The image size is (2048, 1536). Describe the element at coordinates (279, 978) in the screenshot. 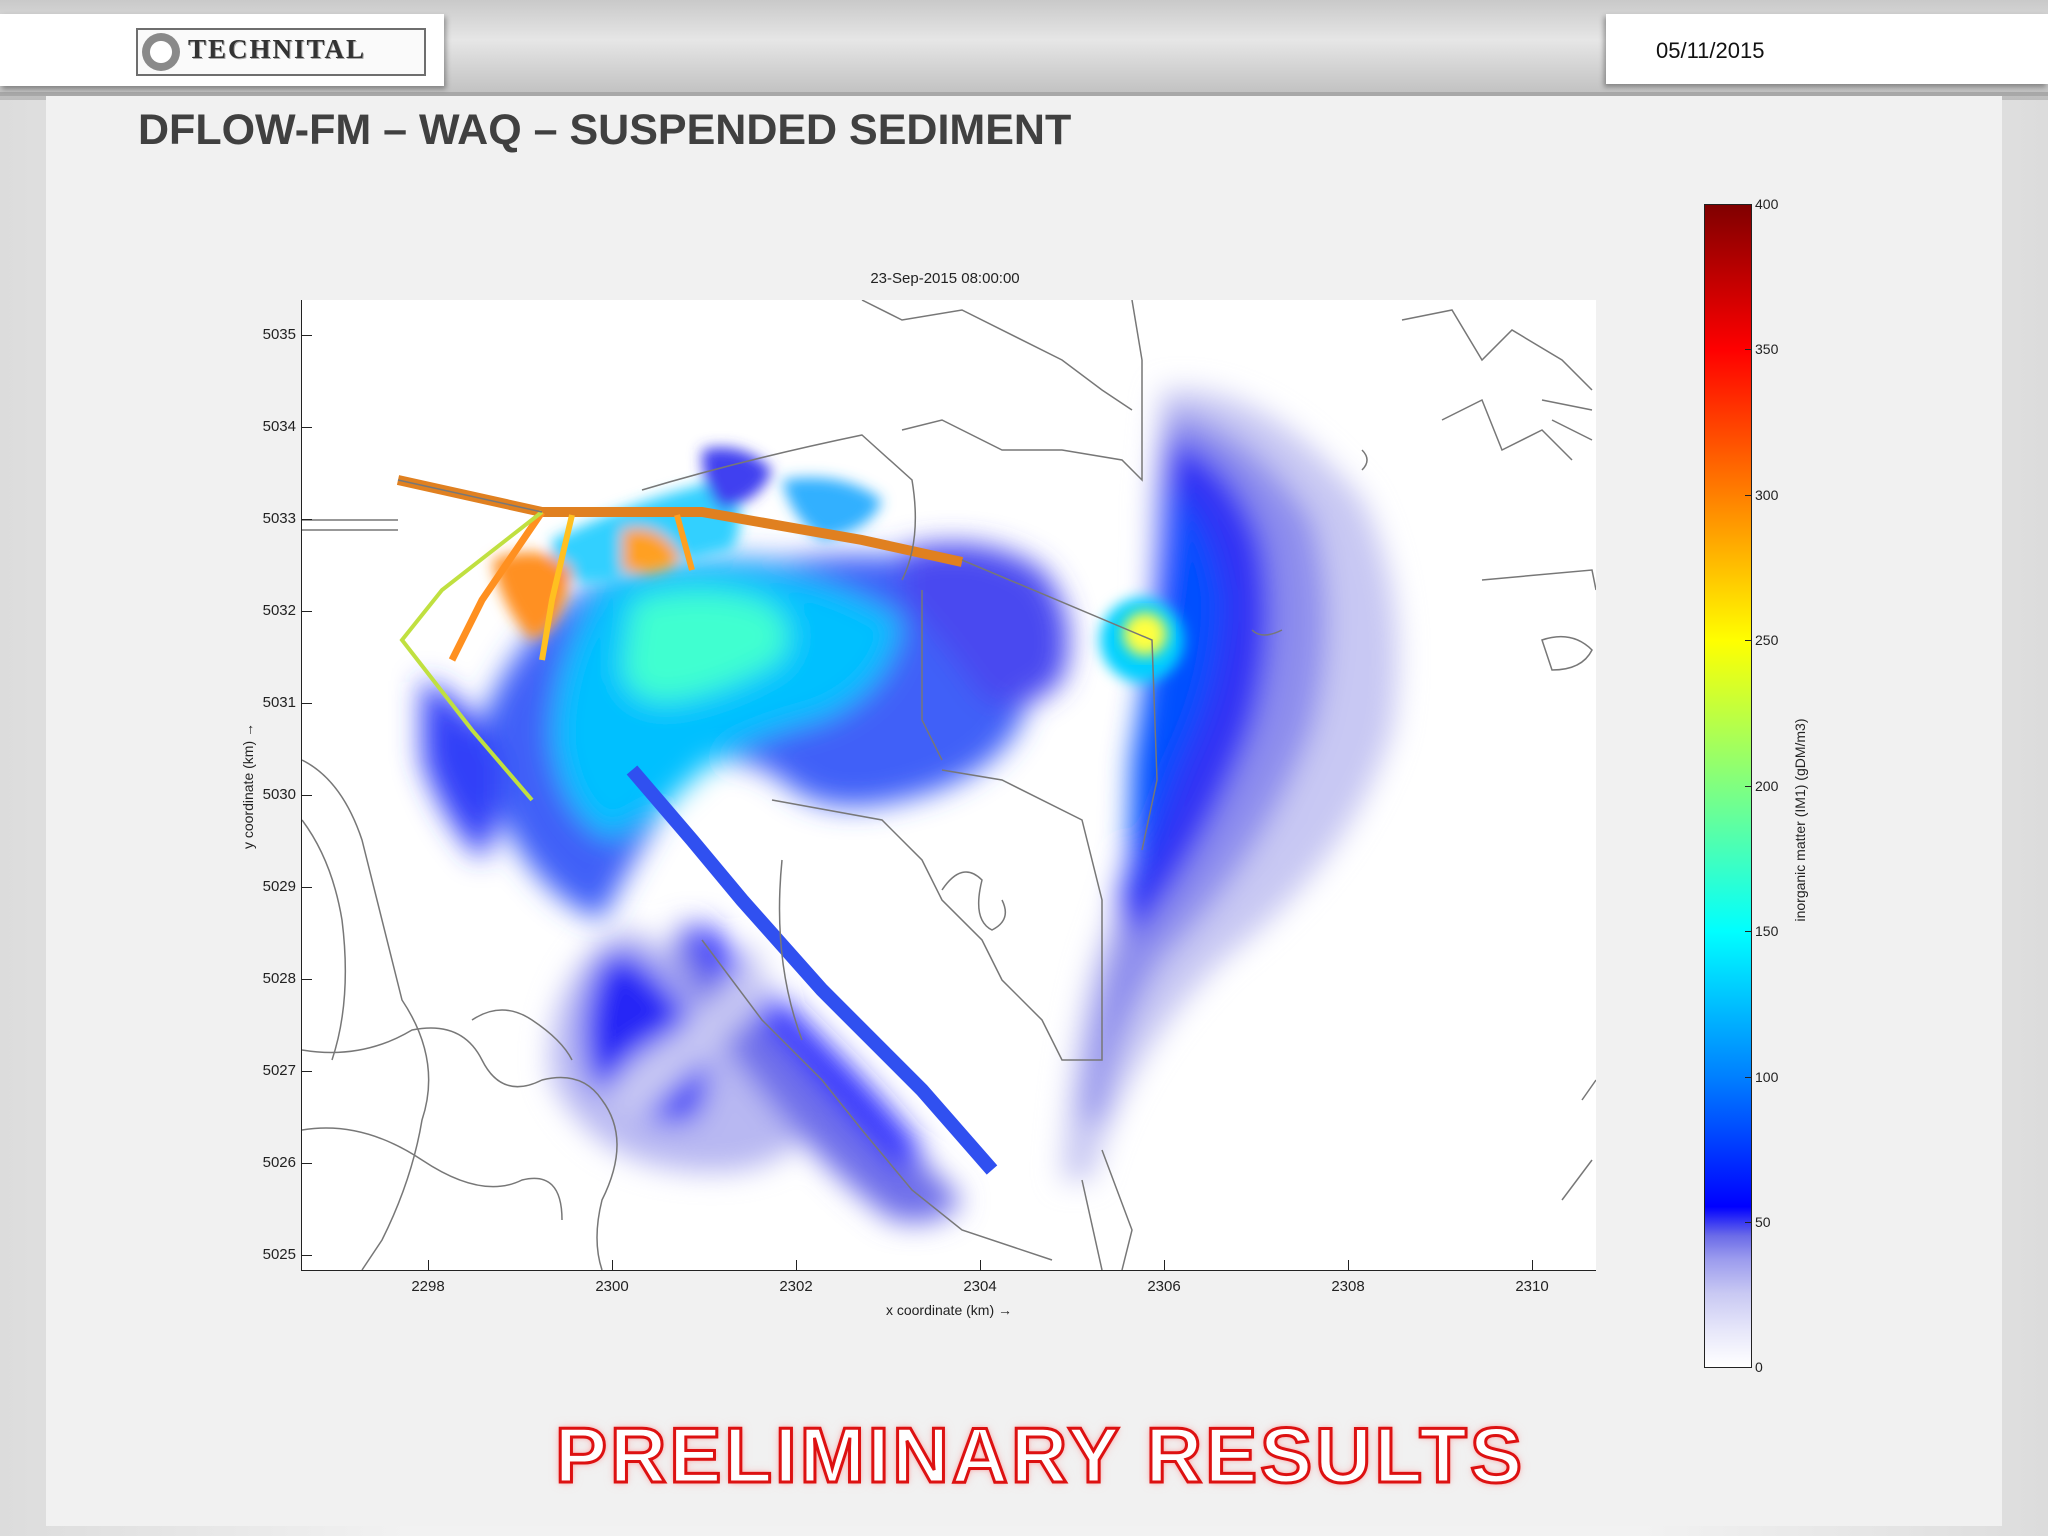

I see `y-tick-label: 5028` at that location.